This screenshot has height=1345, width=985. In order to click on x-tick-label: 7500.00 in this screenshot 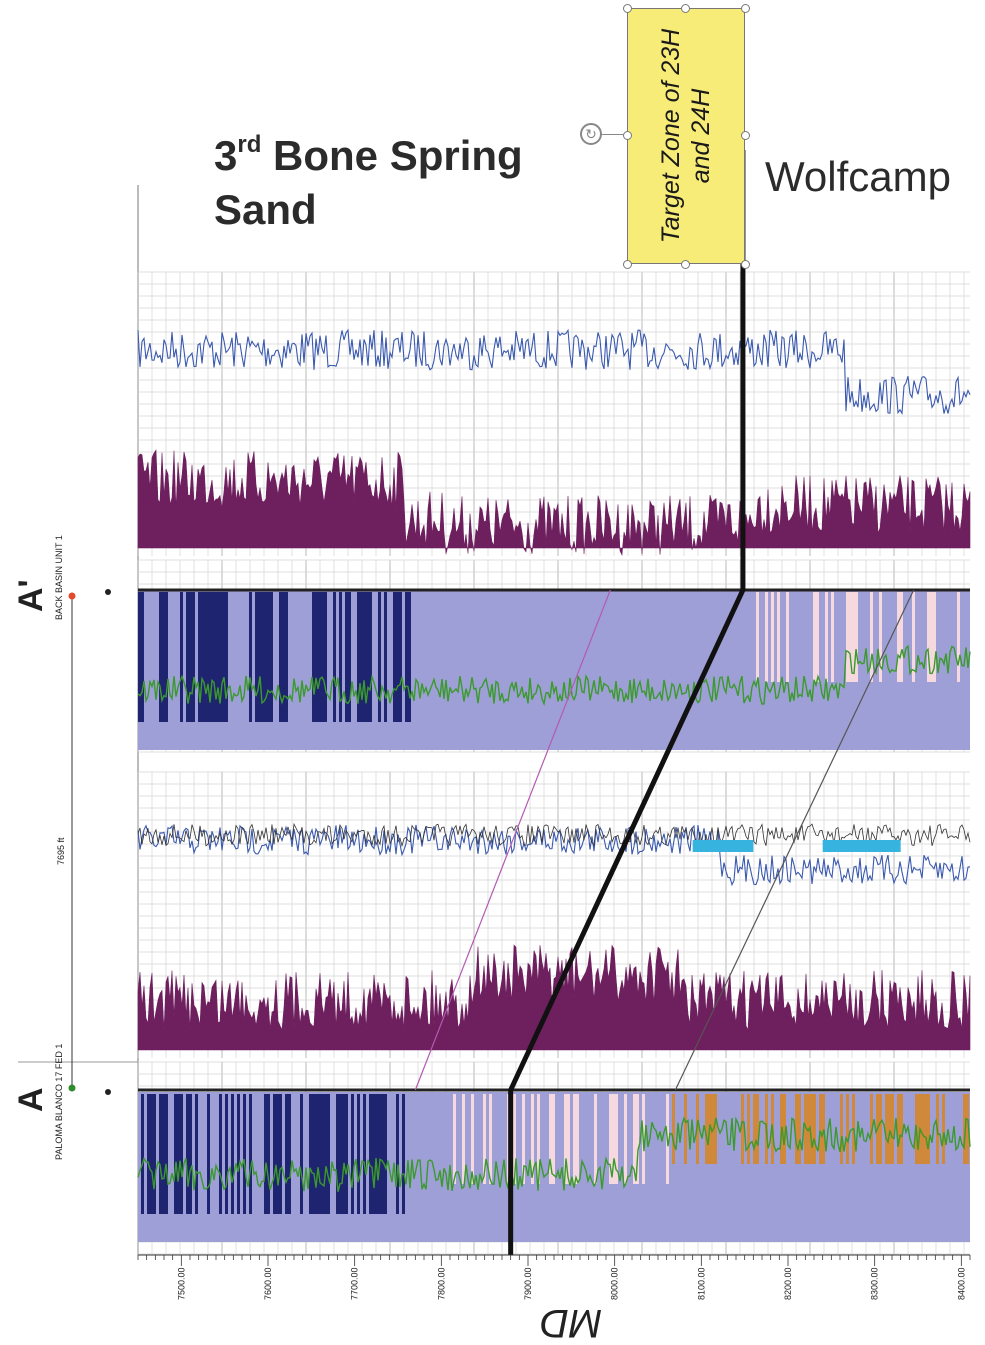, I will do `click(181, 1283)`.